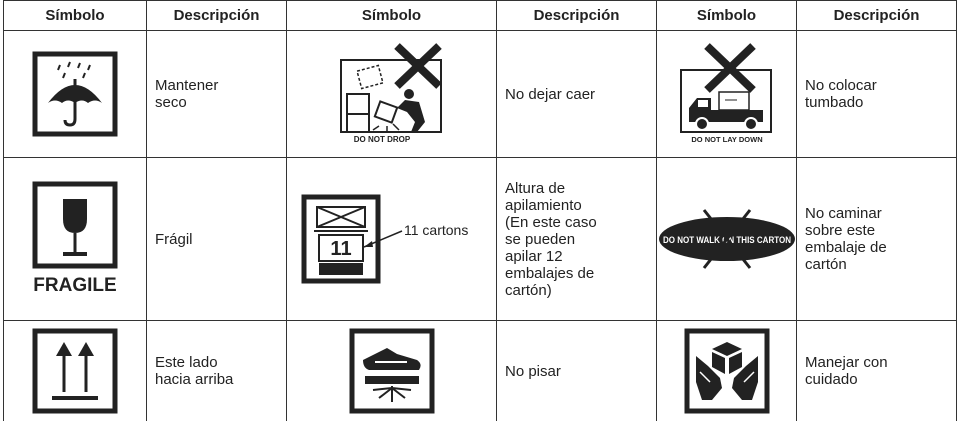 This screenshot has height=422, width=957. What do you see at coordinates (216, 239) in the screenshot?
I see `description-cell: Frágil` at bounding box center [216, 239].